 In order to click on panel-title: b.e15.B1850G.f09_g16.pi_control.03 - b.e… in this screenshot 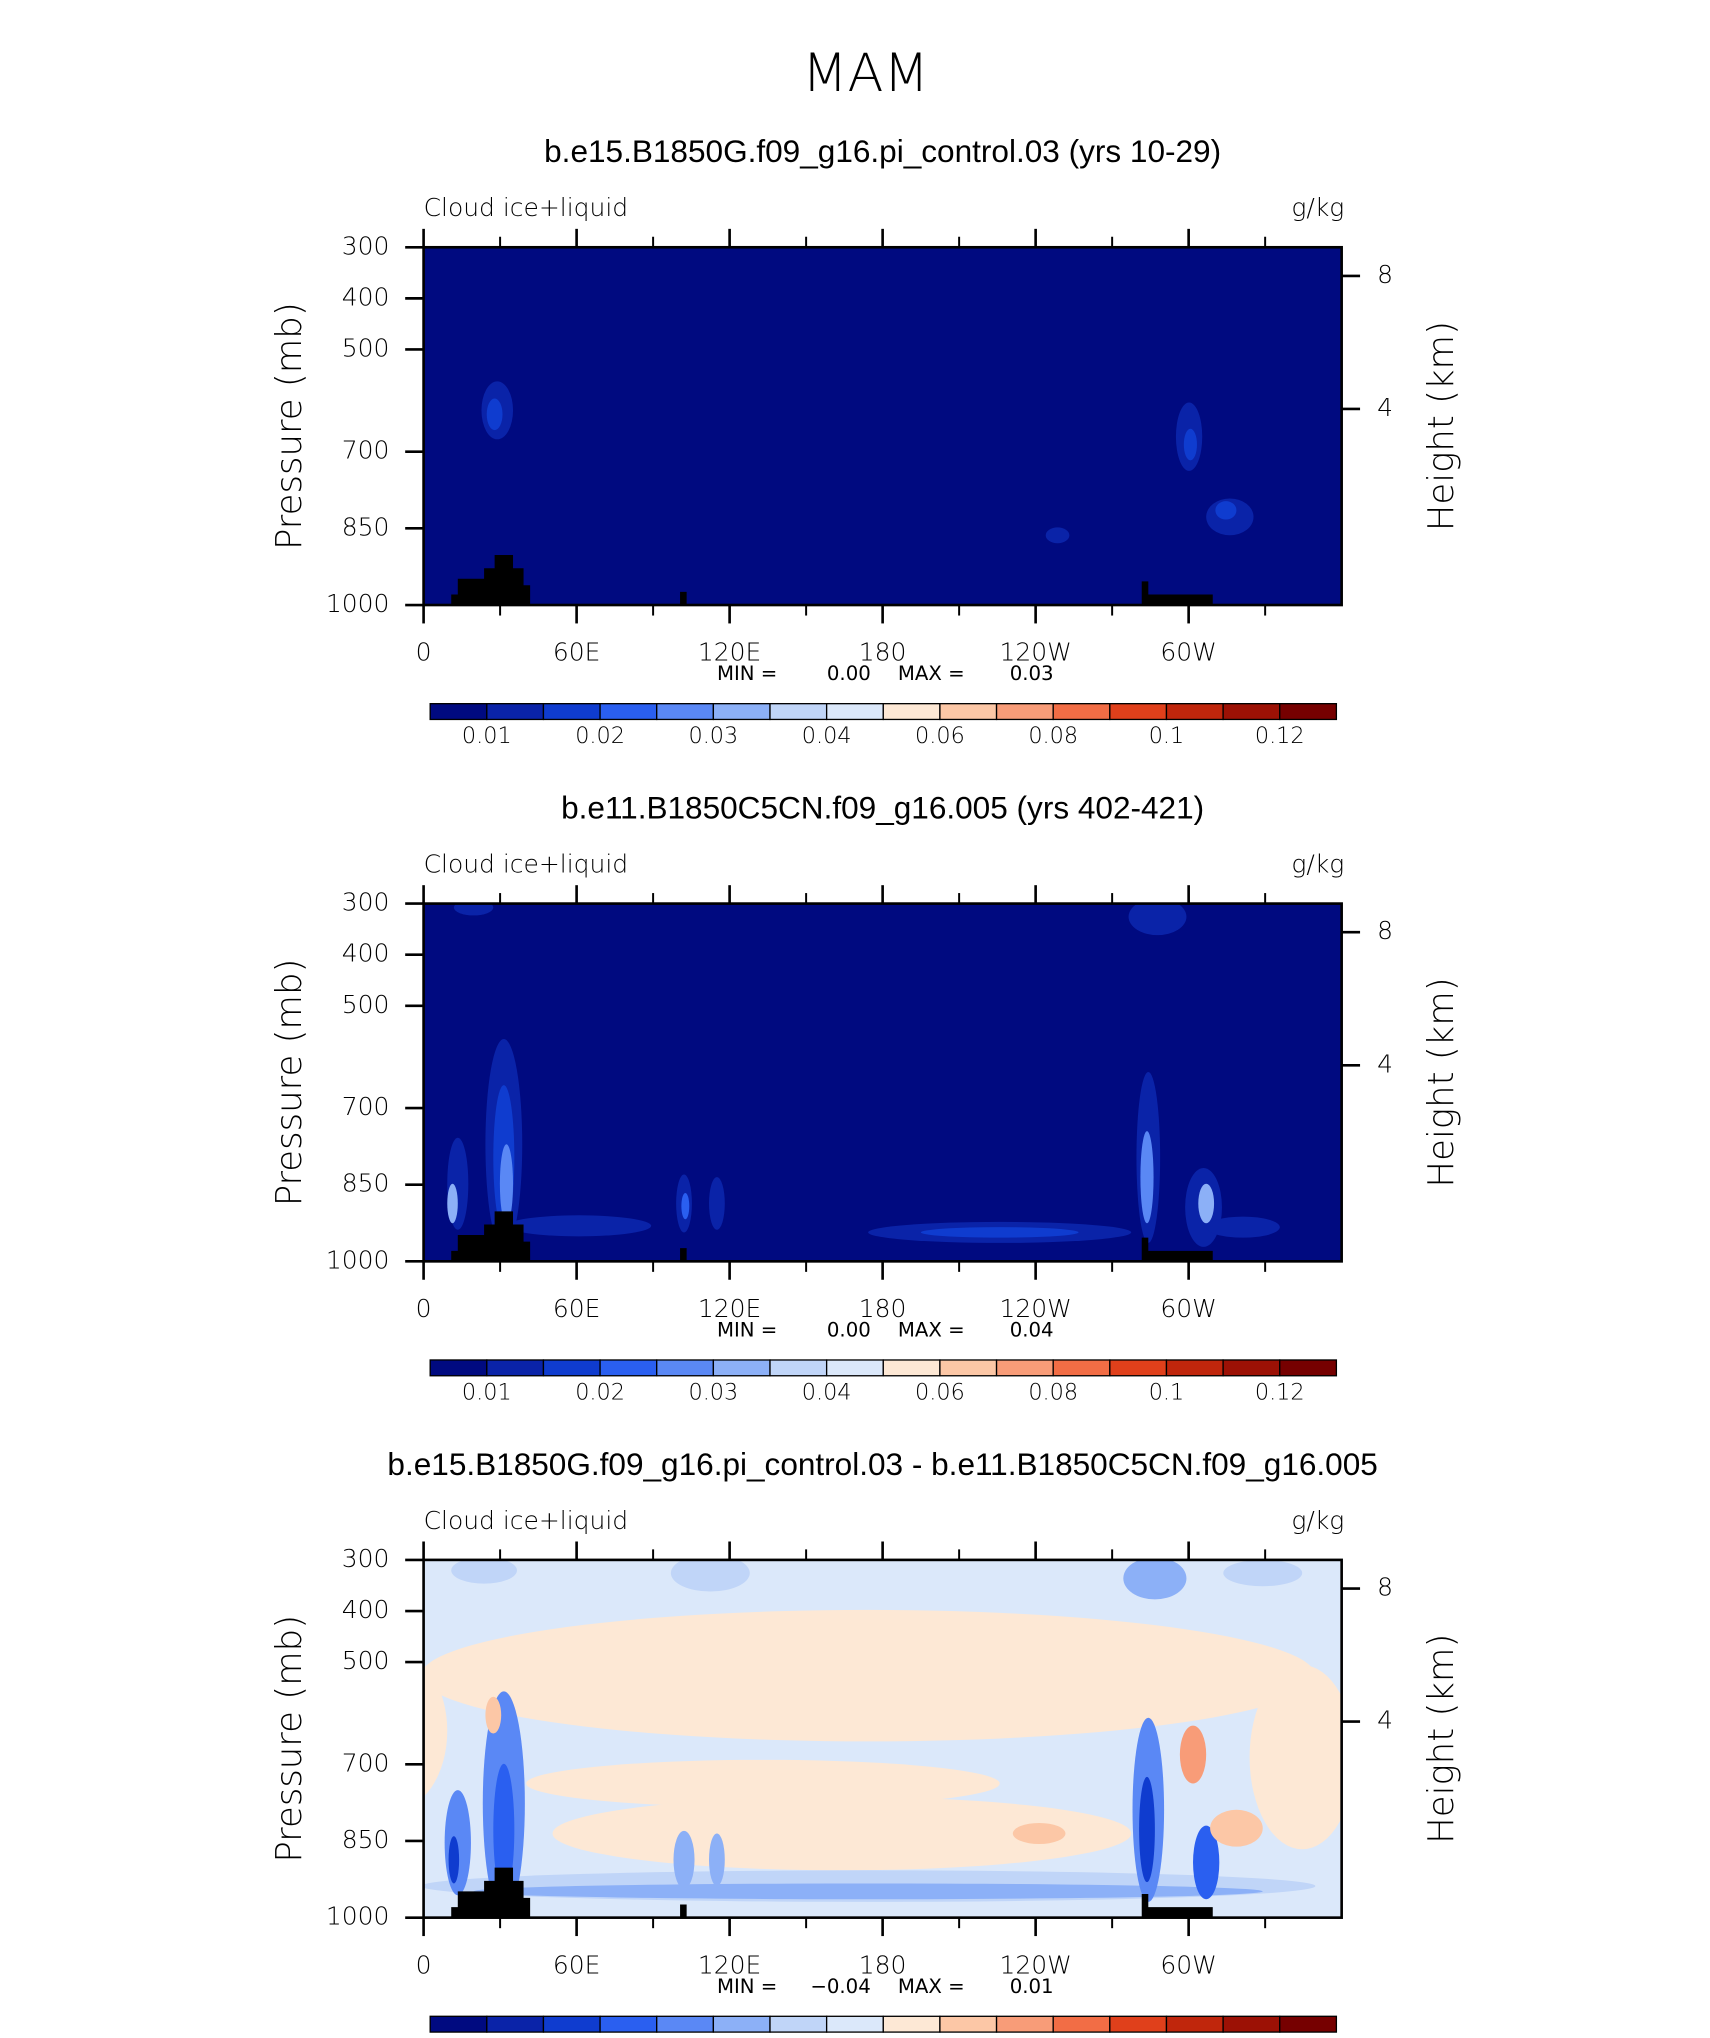, I will do `click(882, 1464)`.